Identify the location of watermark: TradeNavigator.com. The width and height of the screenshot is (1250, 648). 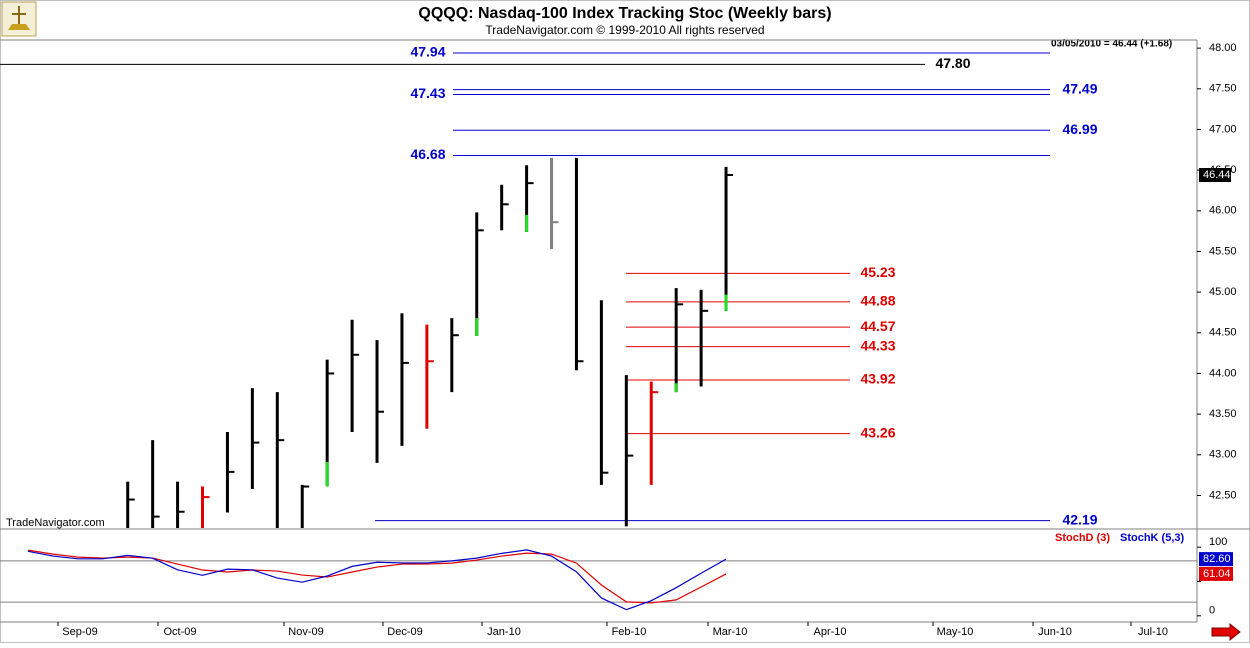
(55, 523).